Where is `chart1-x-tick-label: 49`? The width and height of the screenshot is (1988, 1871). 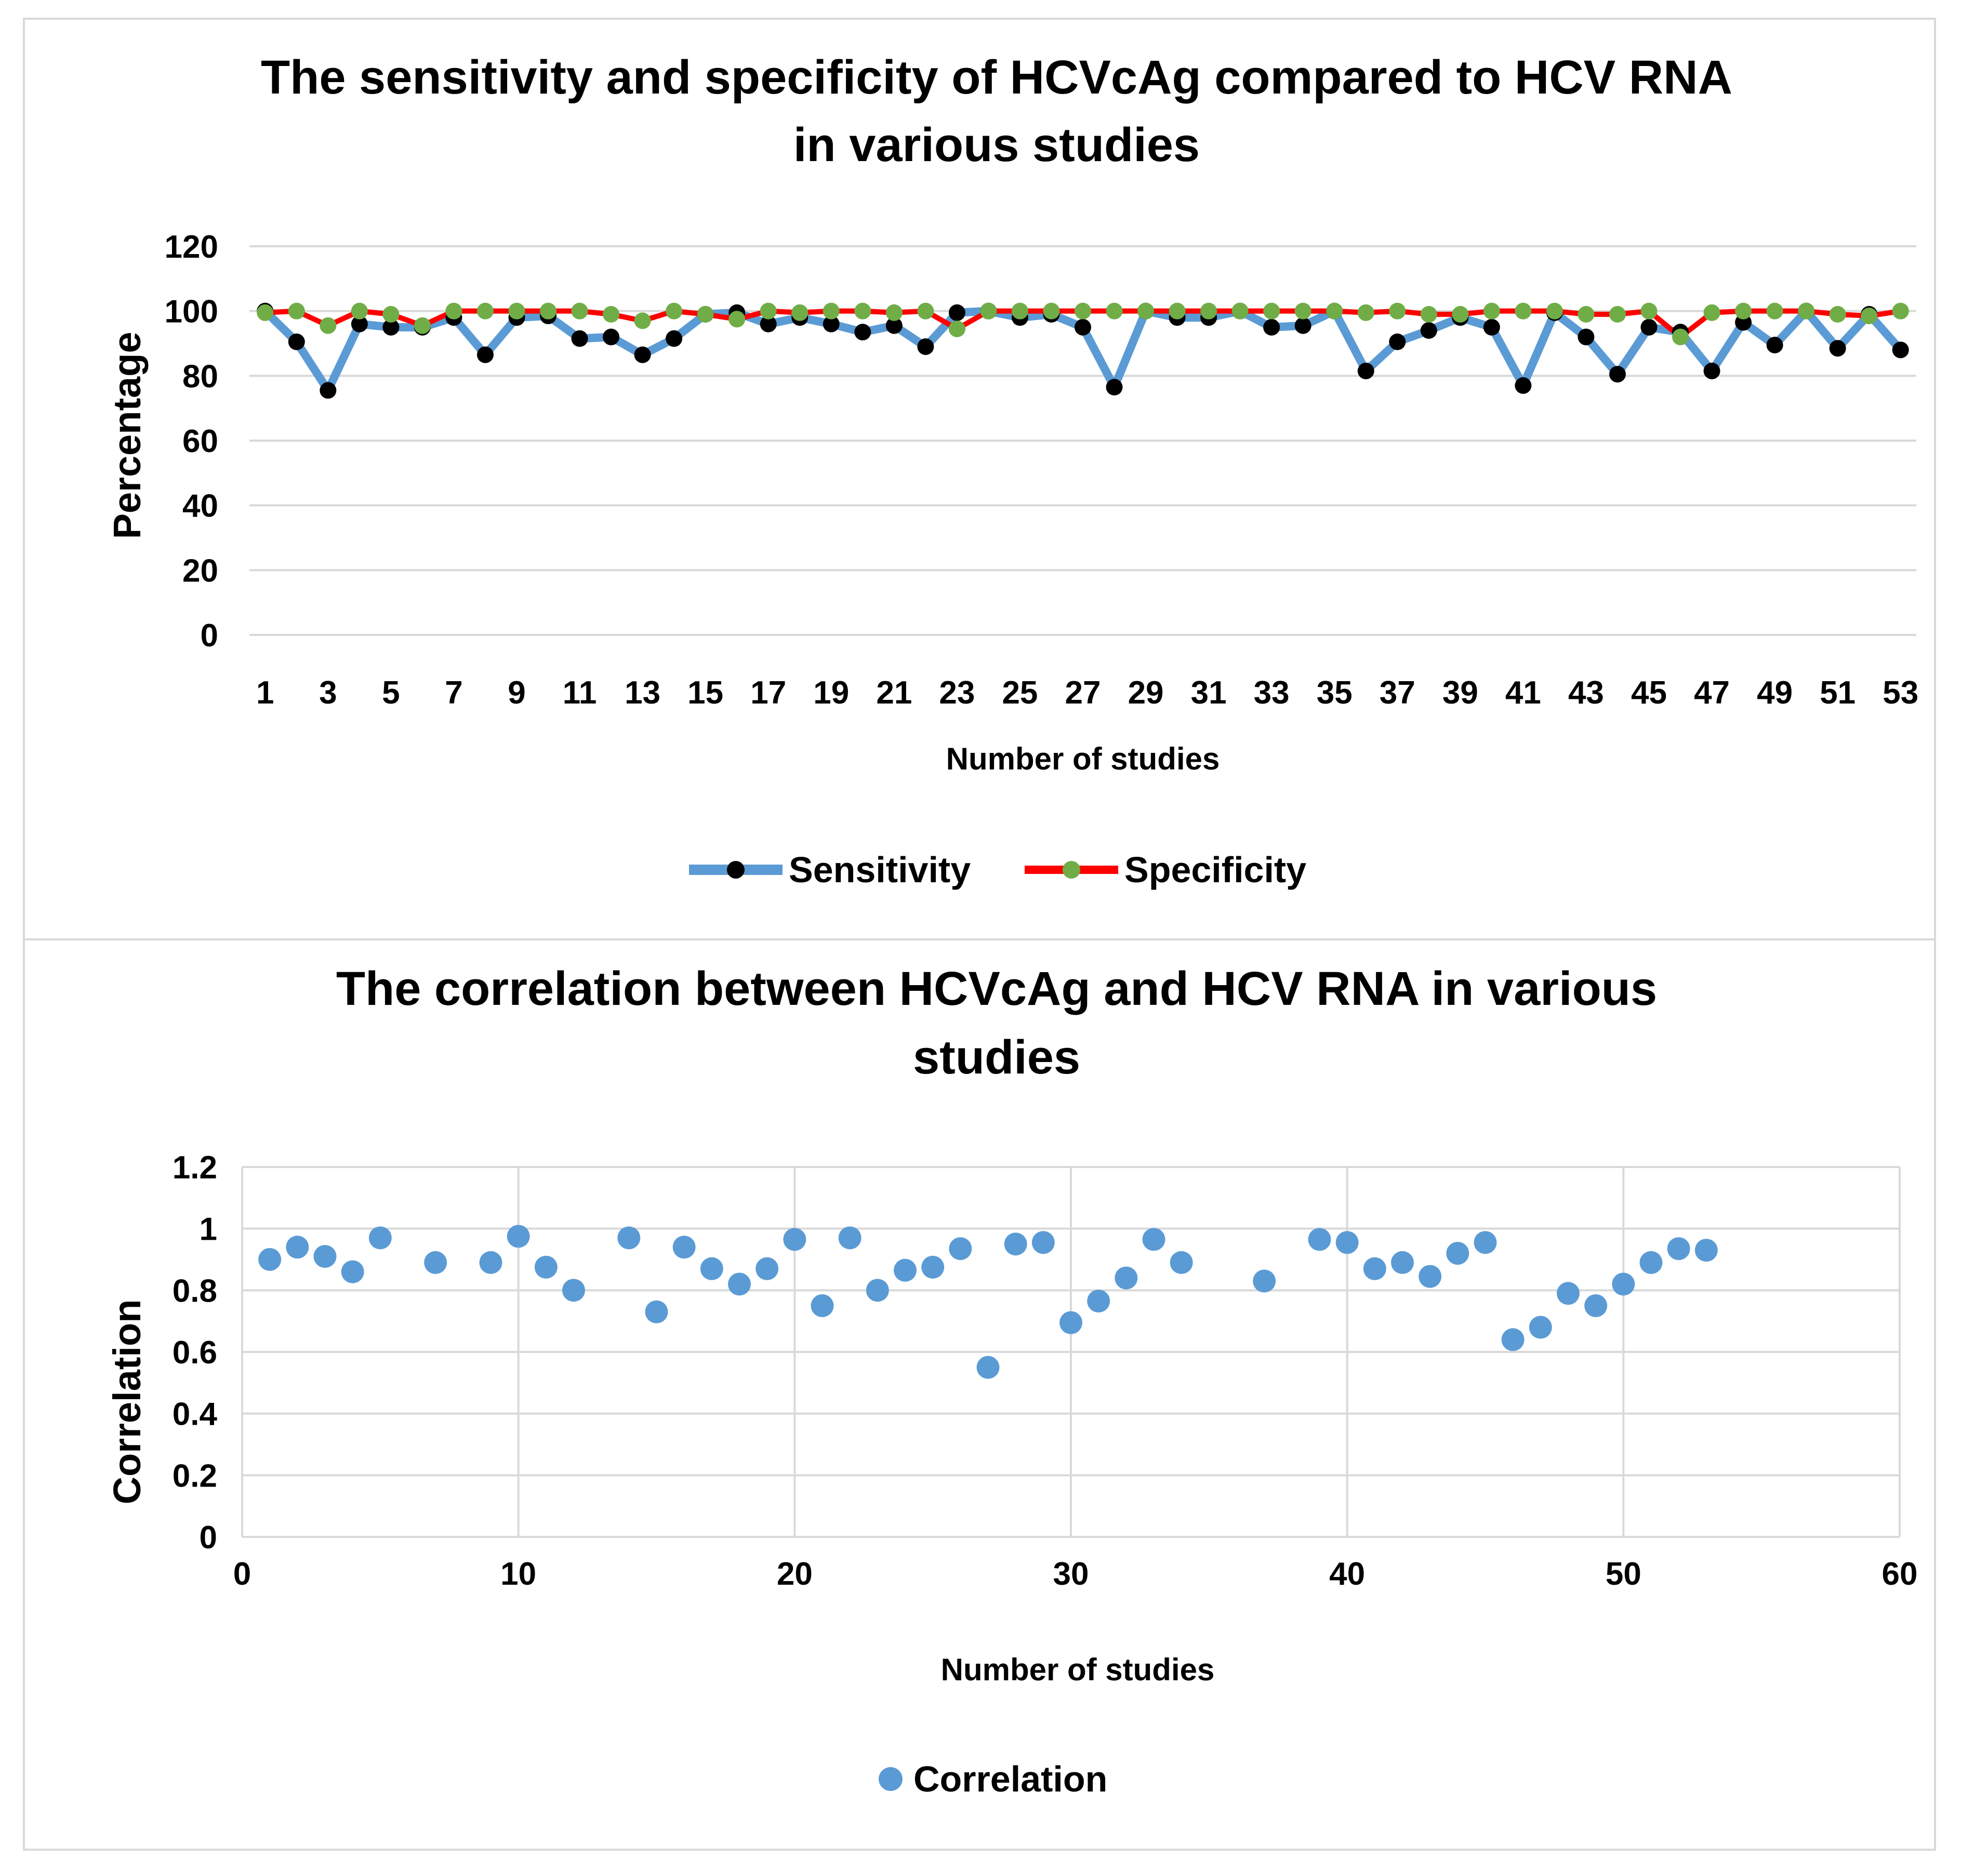 chart1-x-tick-label: 49 is located at coordinates (1775, 693).